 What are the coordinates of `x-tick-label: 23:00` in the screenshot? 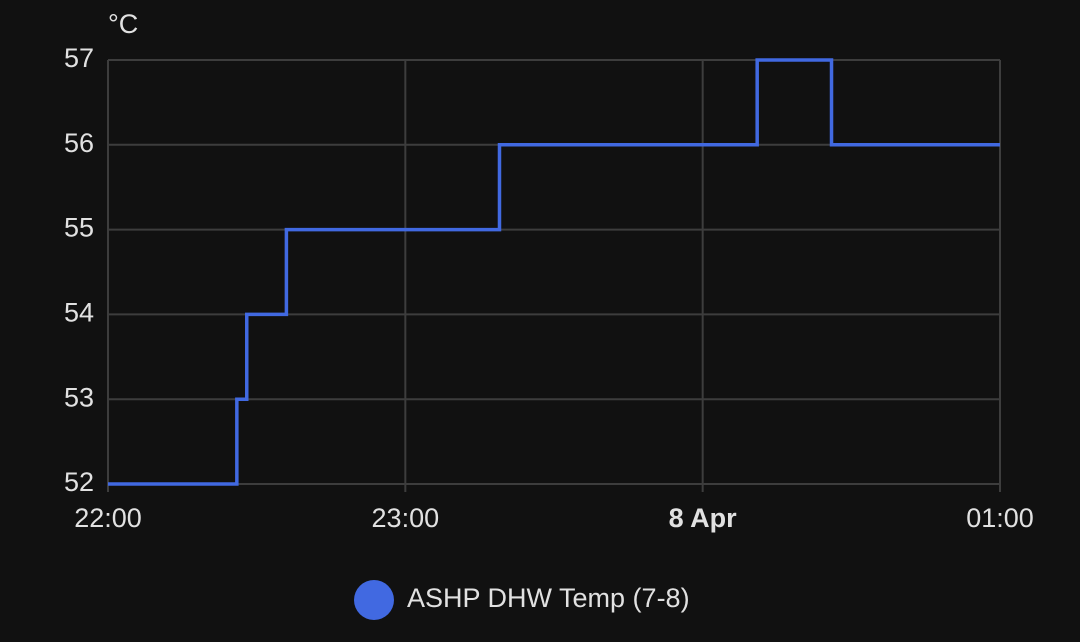 It's located at (406, 518).